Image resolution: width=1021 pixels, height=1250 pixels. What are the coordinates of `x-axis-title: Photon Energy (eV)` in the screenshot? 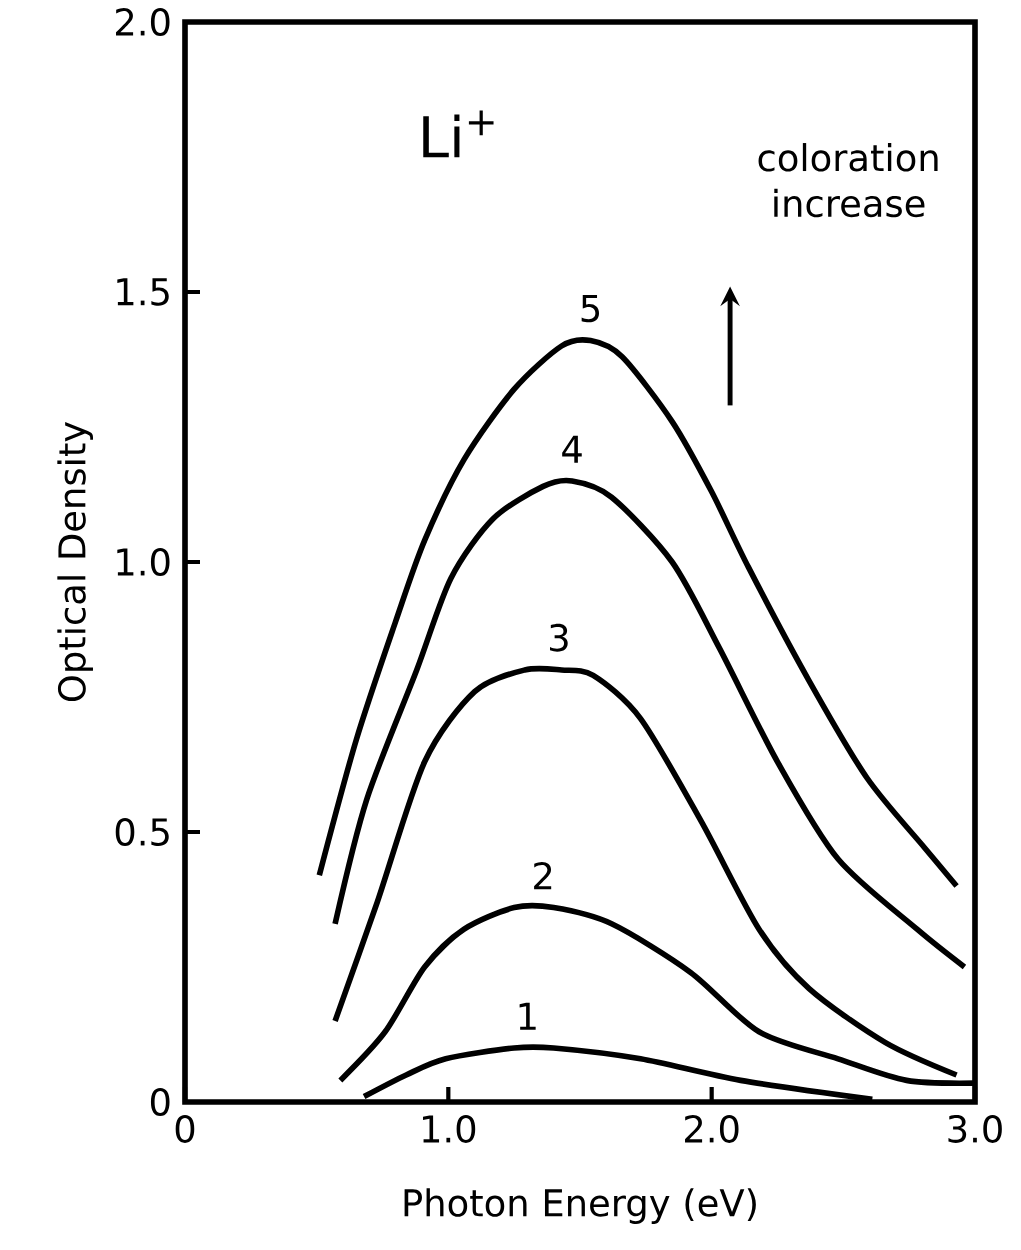 It's located at (580, 1206).